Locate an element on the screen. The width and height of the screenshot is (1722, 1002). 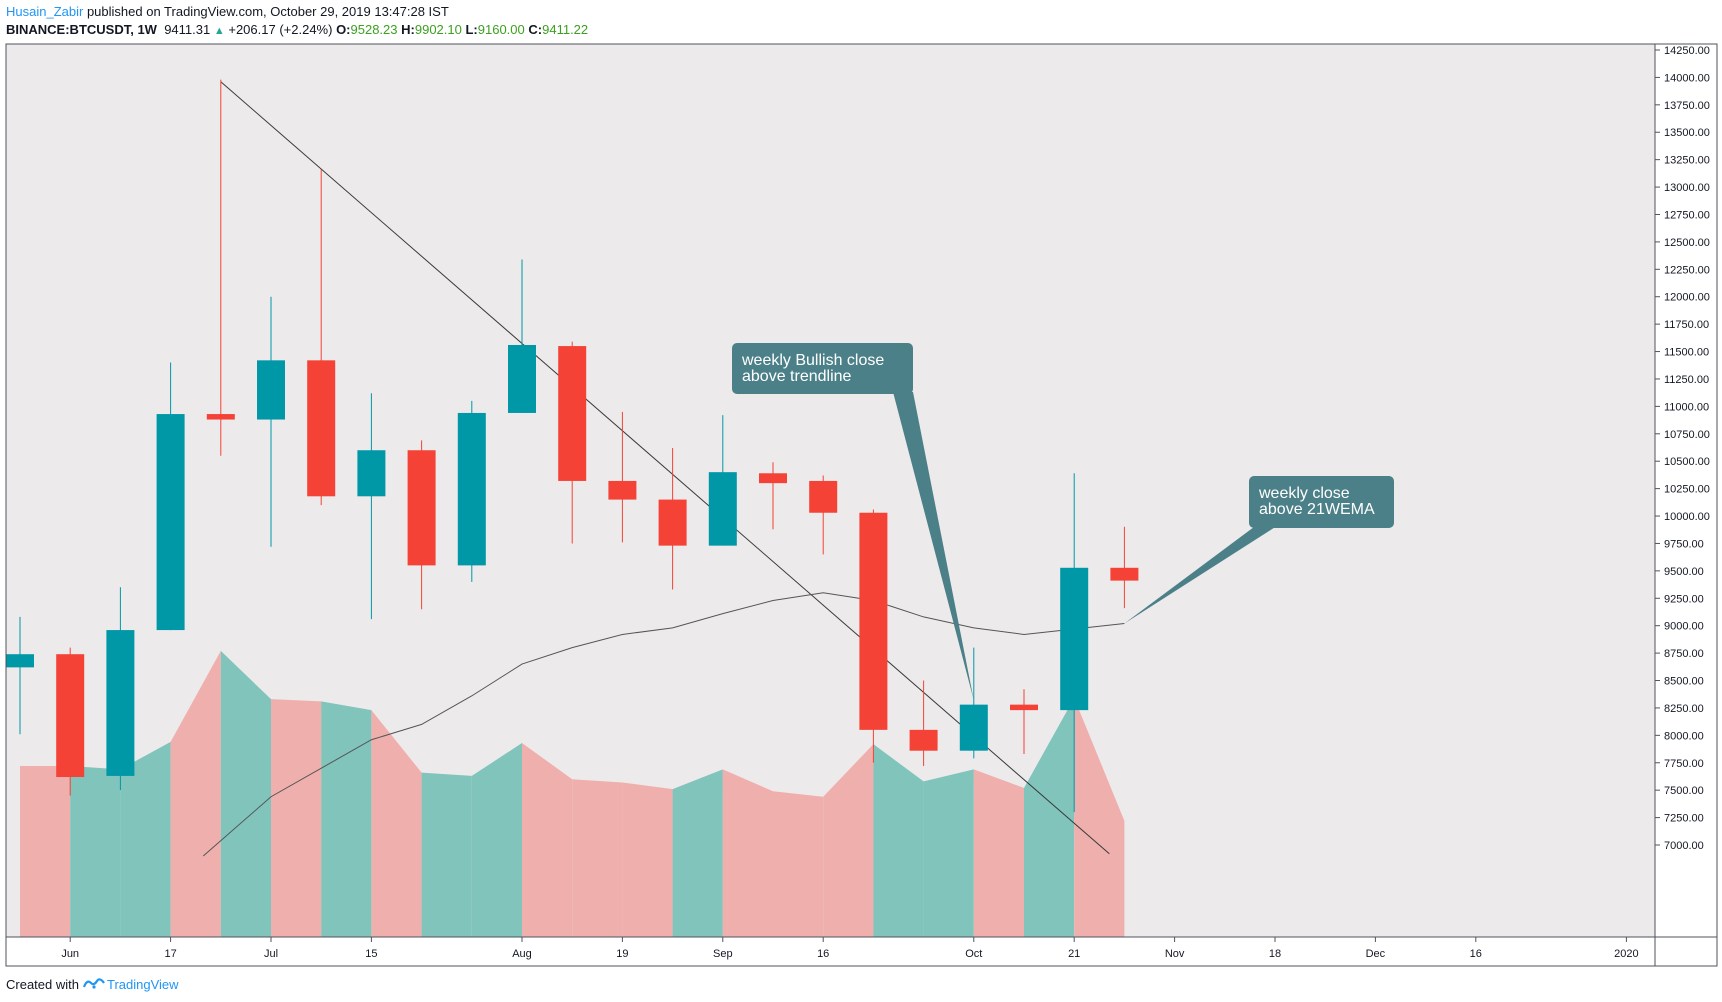
y-tick-label: 8500.00 is located at coordinates (1684, 682).